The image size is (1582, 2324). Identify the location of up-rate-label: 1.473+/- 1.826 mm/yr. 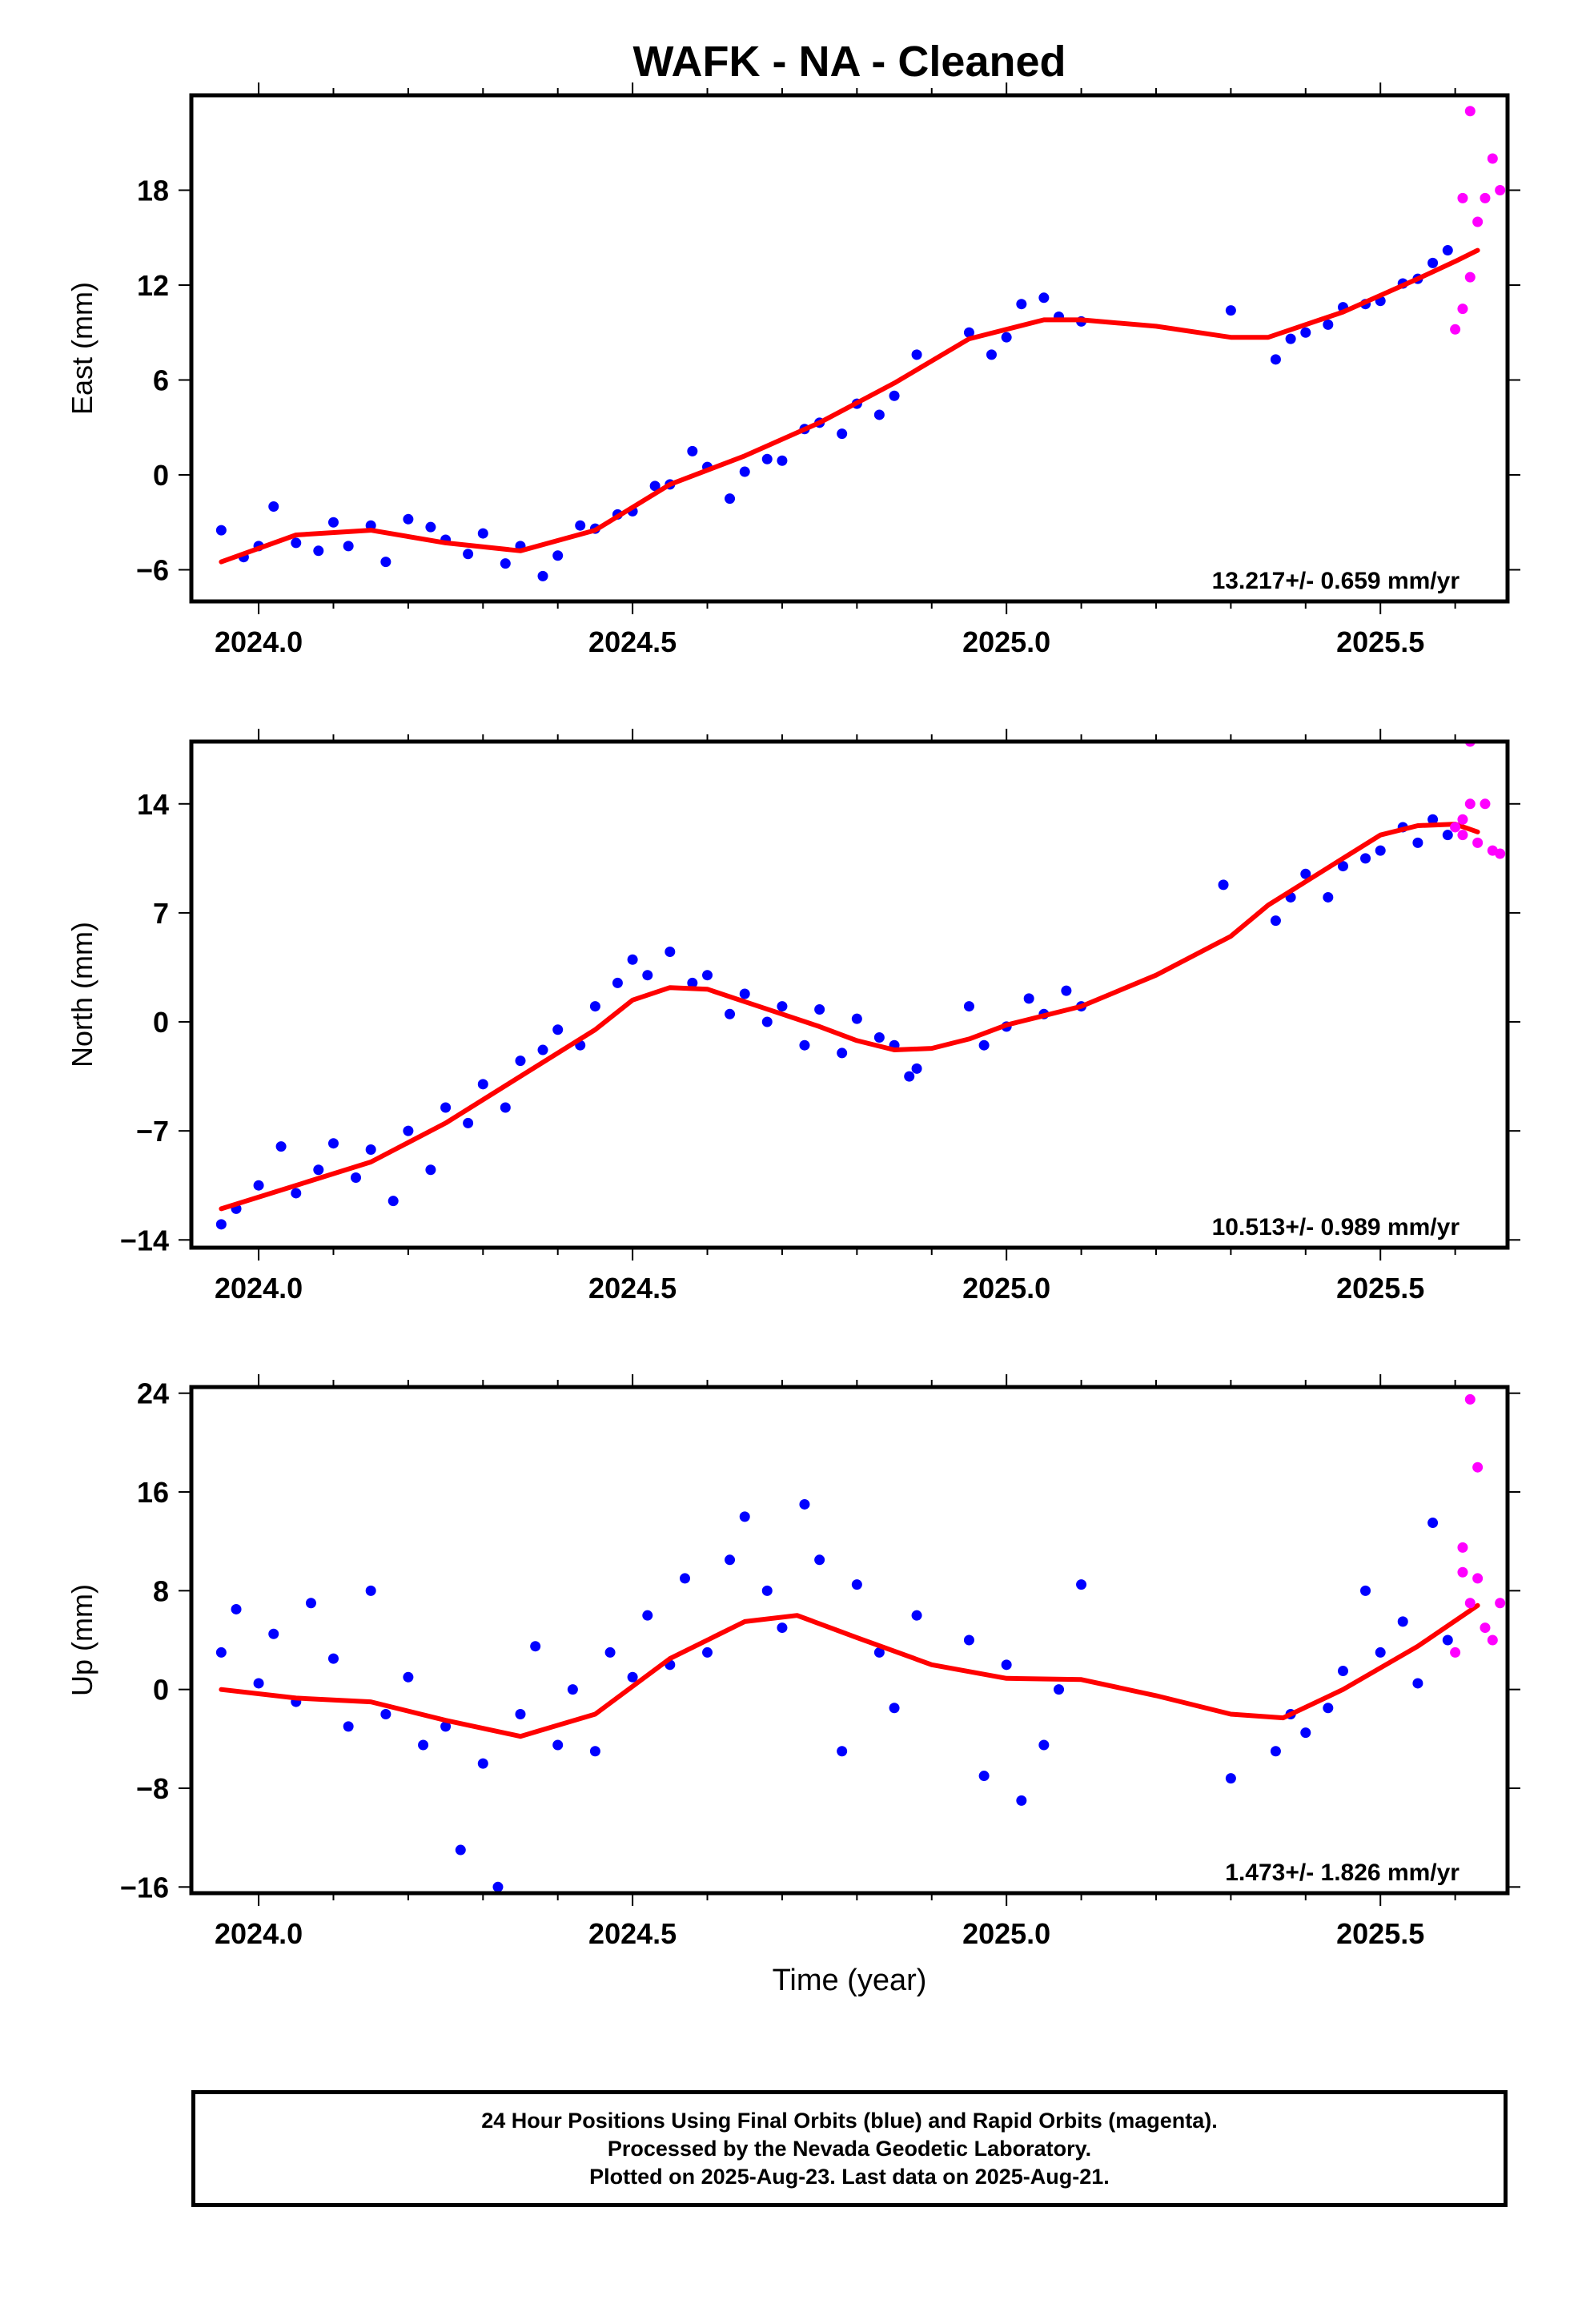
(1342, 1873).